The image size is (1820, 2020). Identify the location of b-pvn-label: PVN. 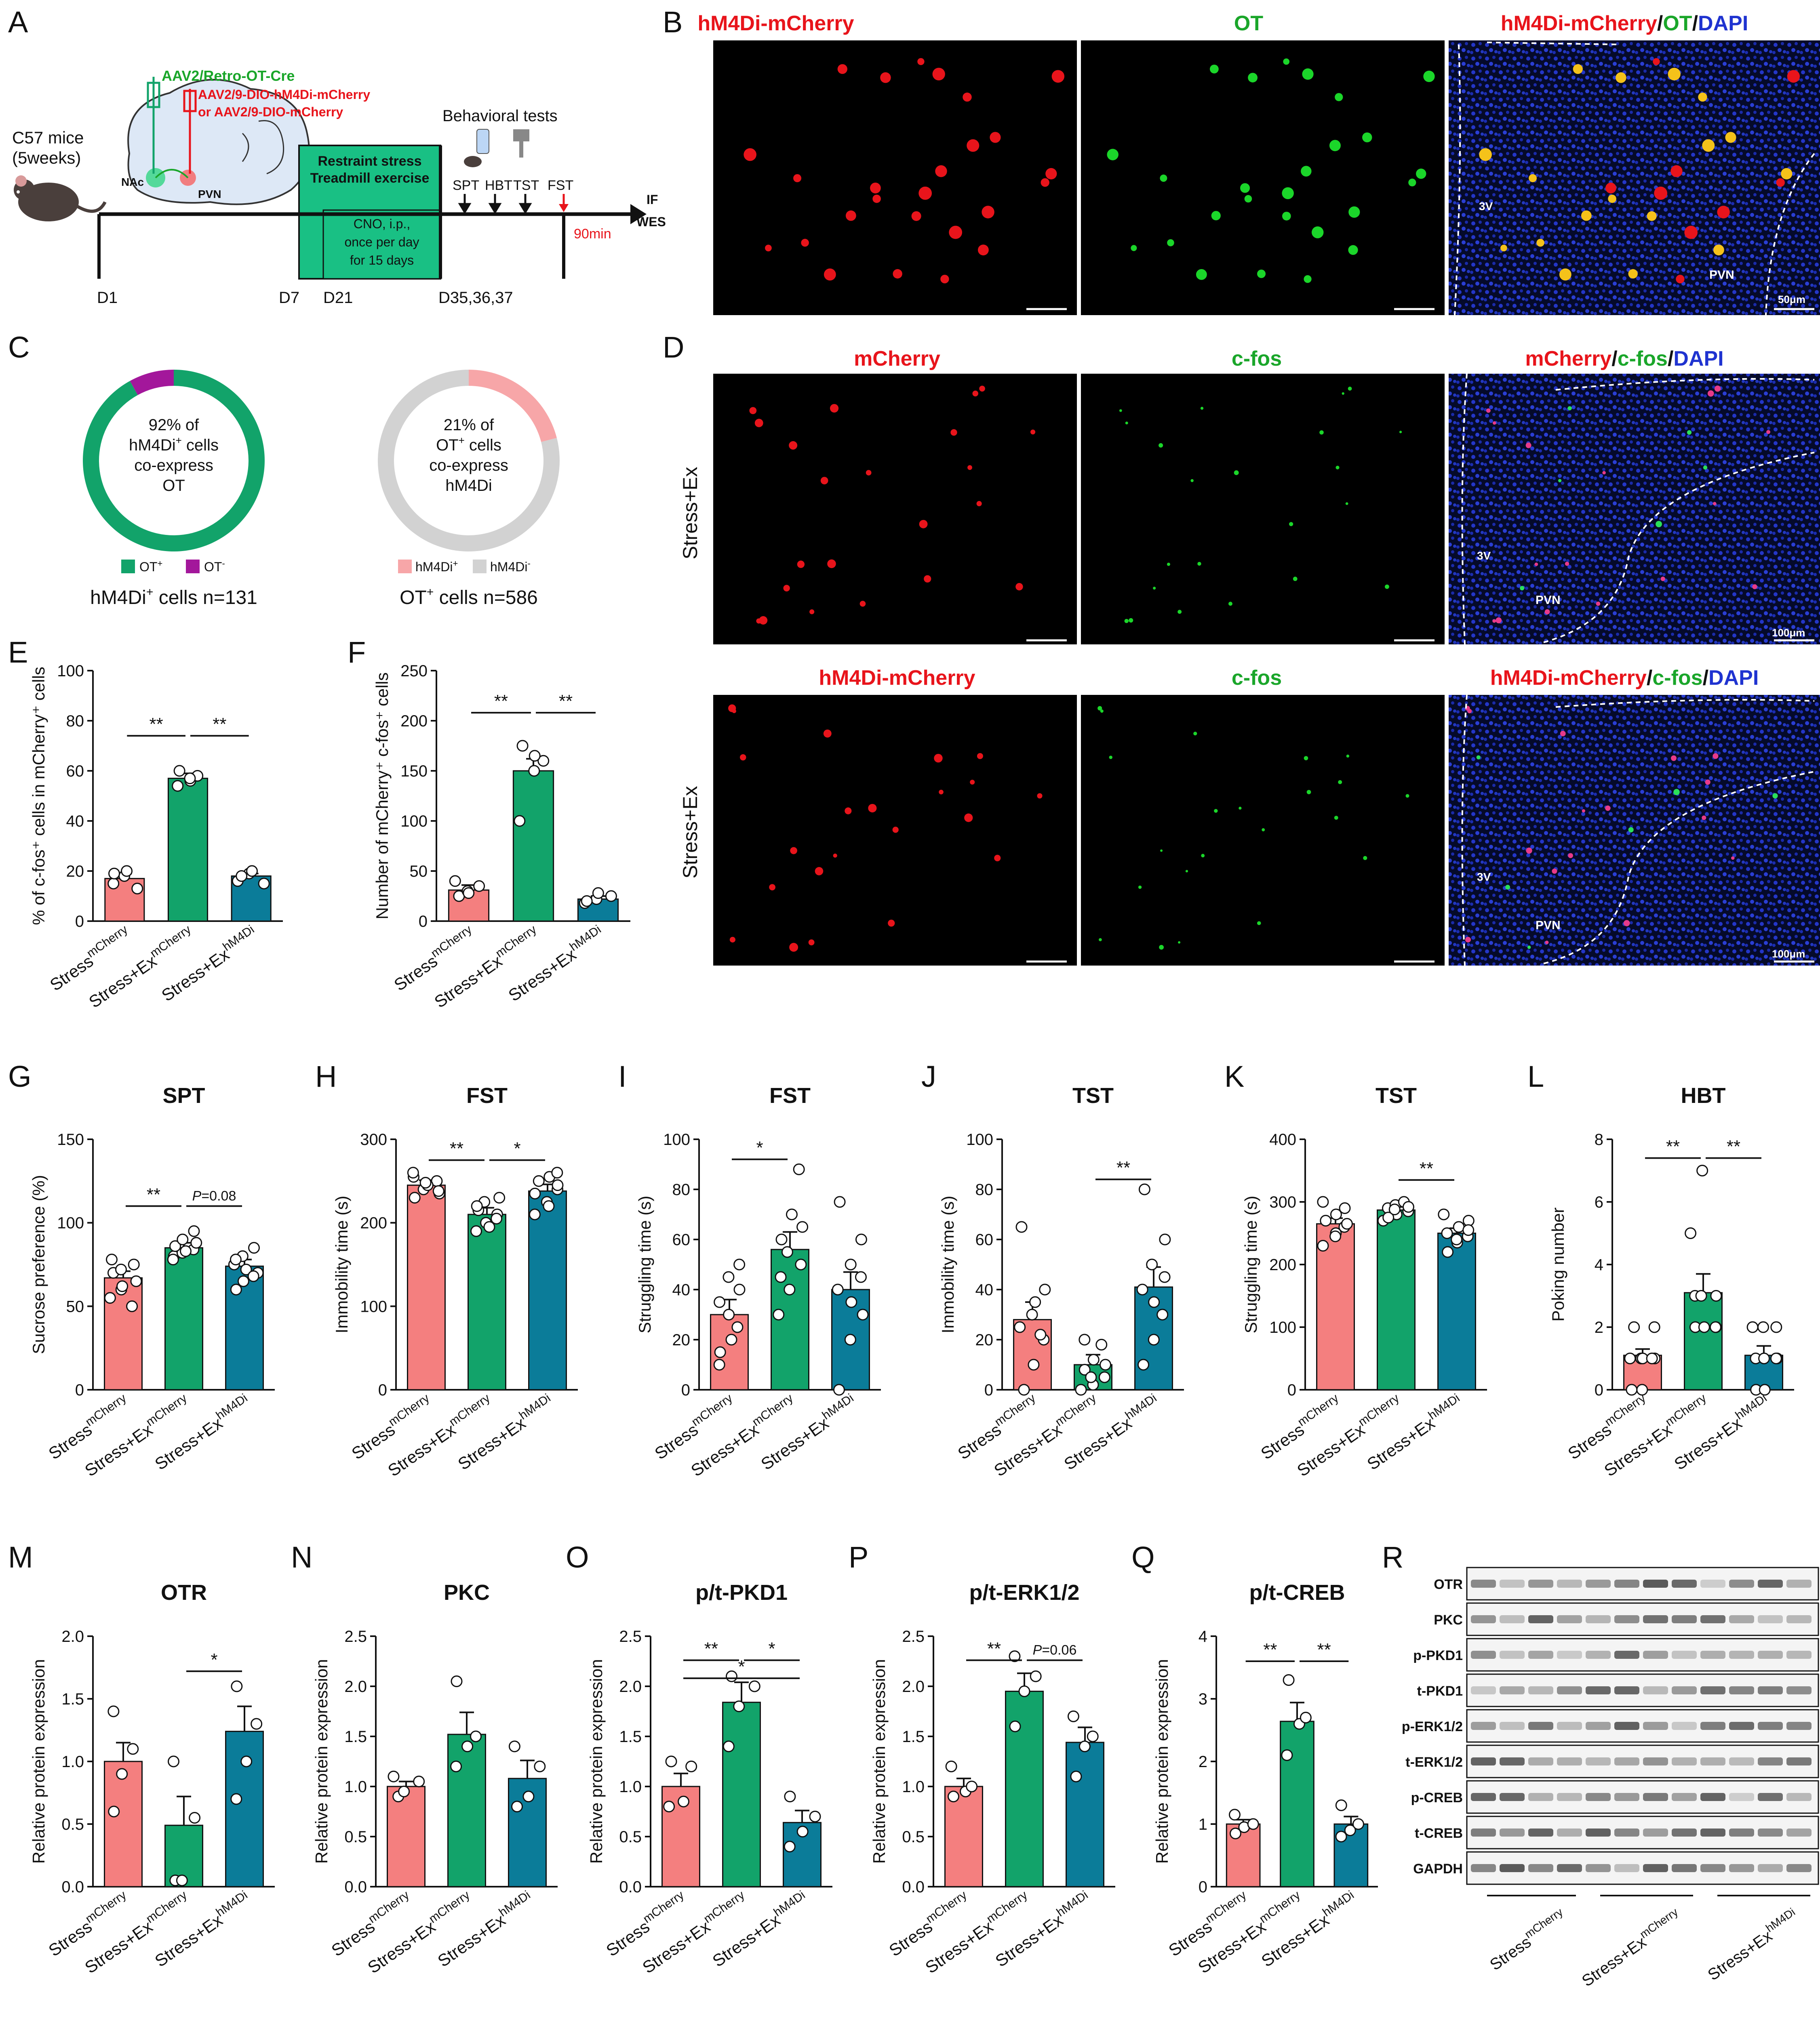
(1721, 275).